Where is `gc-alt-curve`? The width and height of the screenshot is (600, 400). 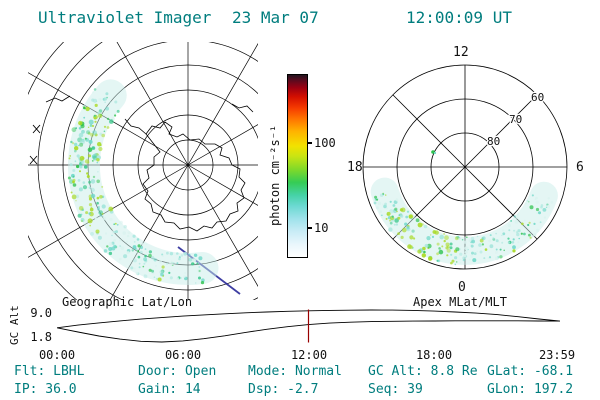 gc-alt-curve is located at coordinates (308, 326).